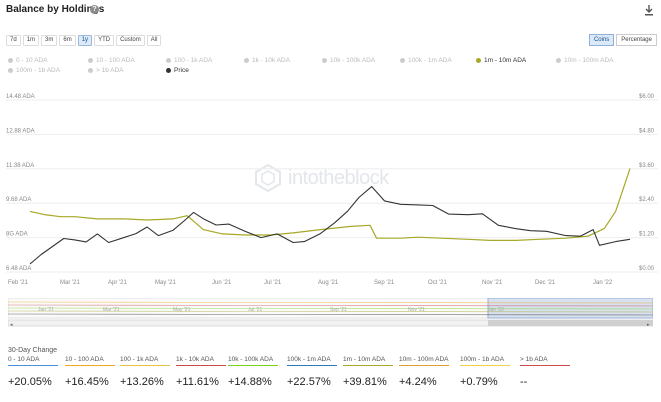 This screenshot has width=661, height=402. What do you see at coordinates (258, 372) in the screenshot?
I see `change-item: 10k - 100k ADA +14.88%` at bounding box center [258, 372].